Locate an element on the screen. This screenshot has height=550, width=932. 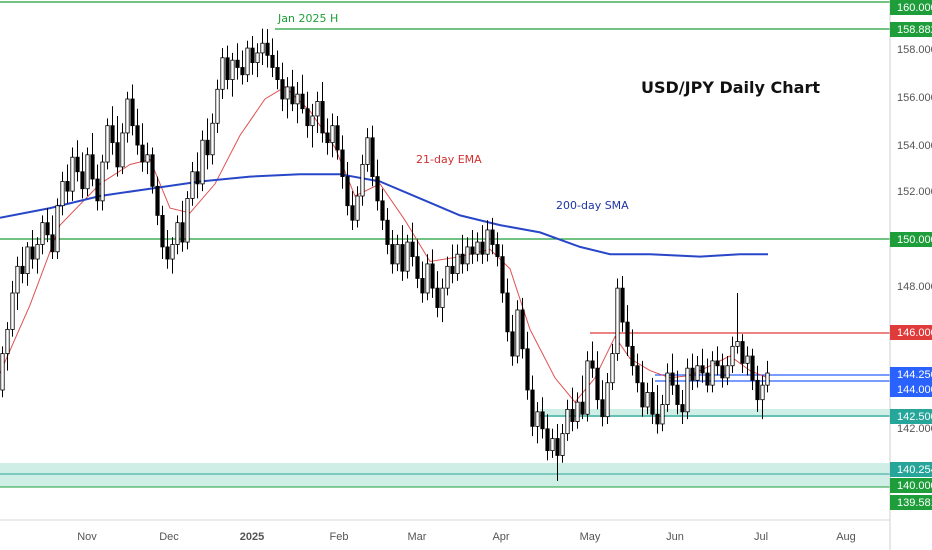
annotation-ema: 21-day EMA is located at coordinates (449, 159).